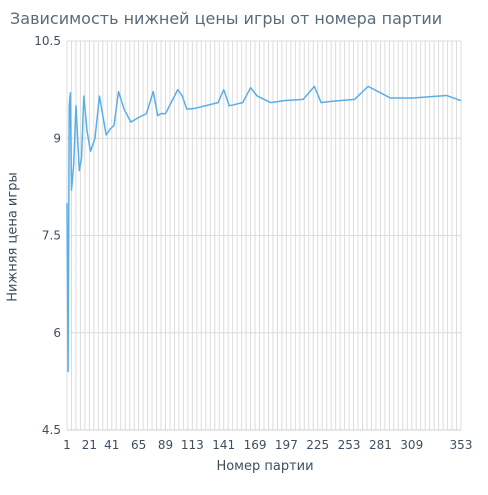 The width and height of the screenshot is (488, 495). What do you see at coordinates (57, 138) in the screenshot?
I see `y-tick-label: 9` at bounding box center [57, 138].